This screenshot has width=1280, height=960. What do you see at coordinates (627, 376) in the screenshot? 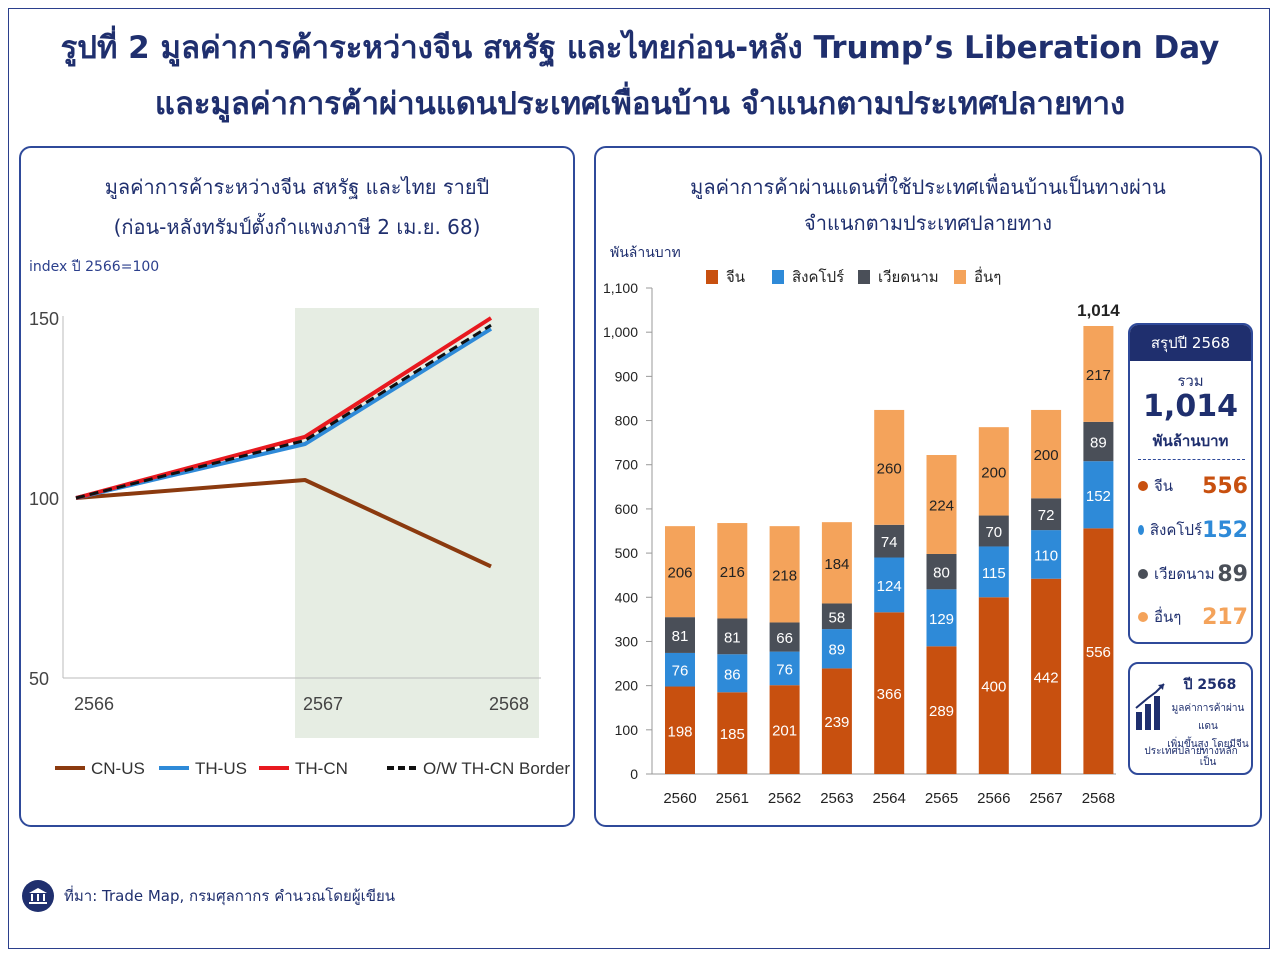
I see `y-tick-label: 900` at bounding box center [627, 376].